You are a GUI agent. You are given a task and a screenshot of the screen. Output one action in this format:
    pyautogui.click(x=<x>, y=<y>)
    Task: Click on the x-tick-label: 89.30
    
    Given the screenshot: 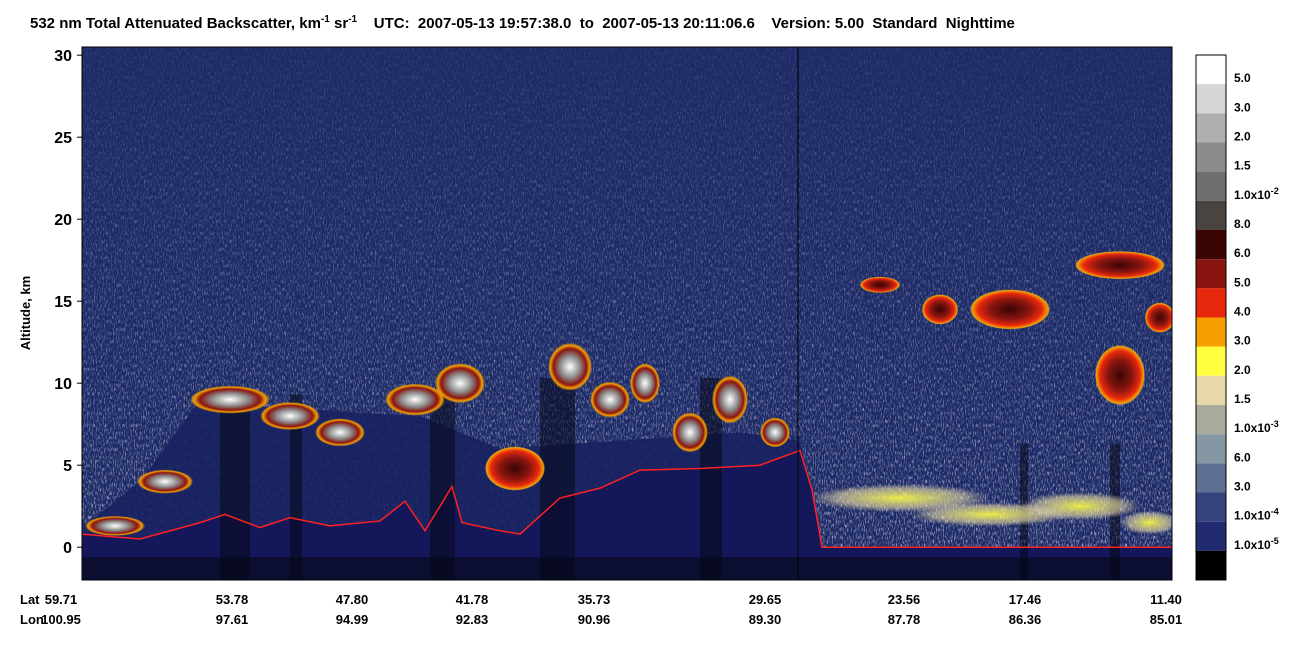 What is the action you would take?
    pyautogui.click(x=765, y=619)
    